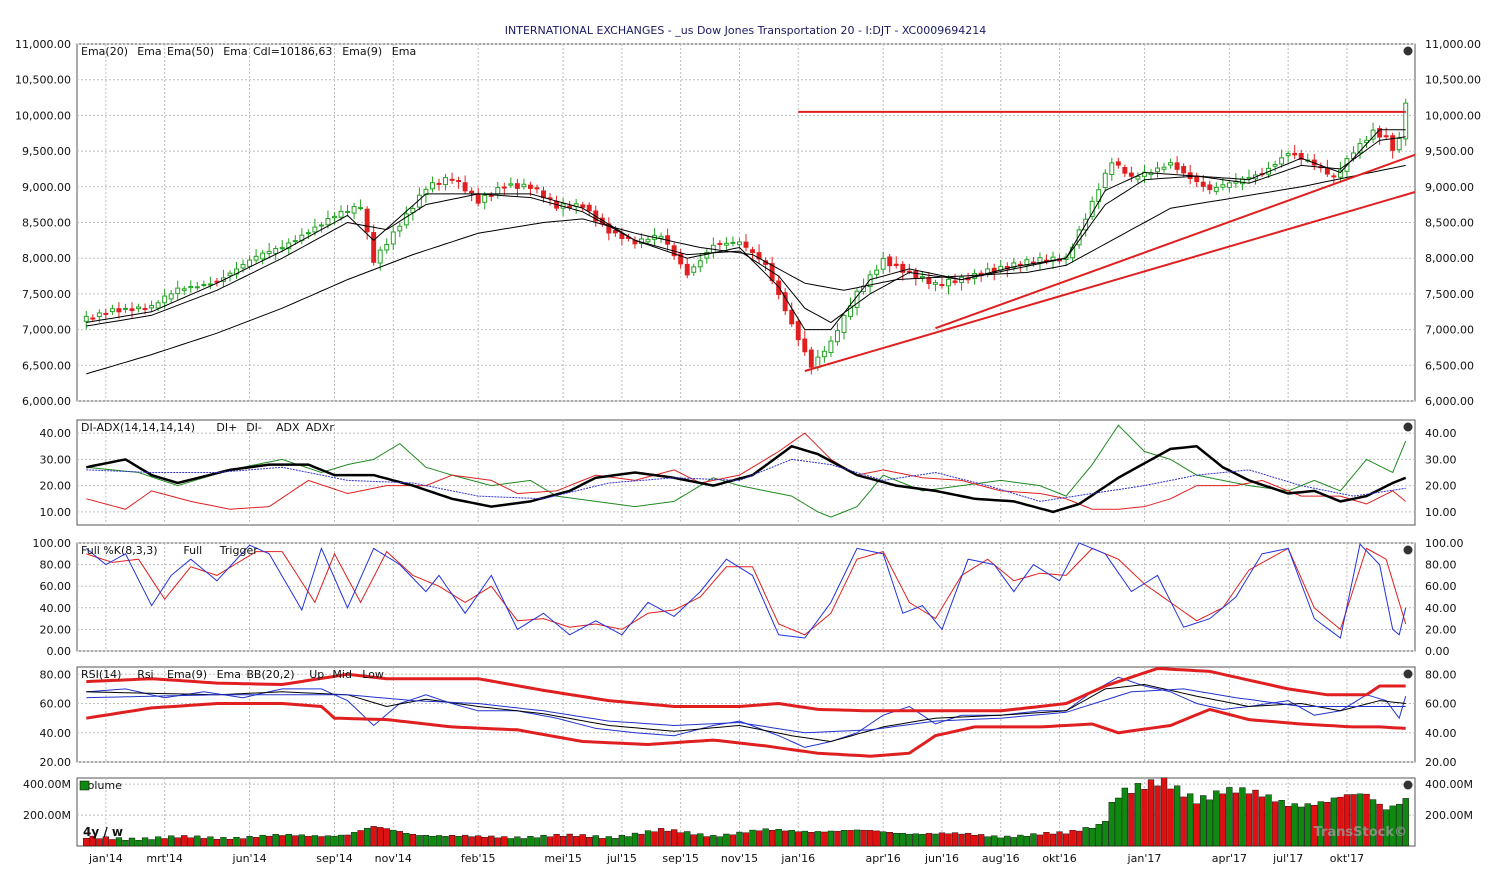  What do you see at coordinates (1441, 629) in the screenshot?
I see `y-tick-label-right: 20.00` at bounding box center [1441, 629].